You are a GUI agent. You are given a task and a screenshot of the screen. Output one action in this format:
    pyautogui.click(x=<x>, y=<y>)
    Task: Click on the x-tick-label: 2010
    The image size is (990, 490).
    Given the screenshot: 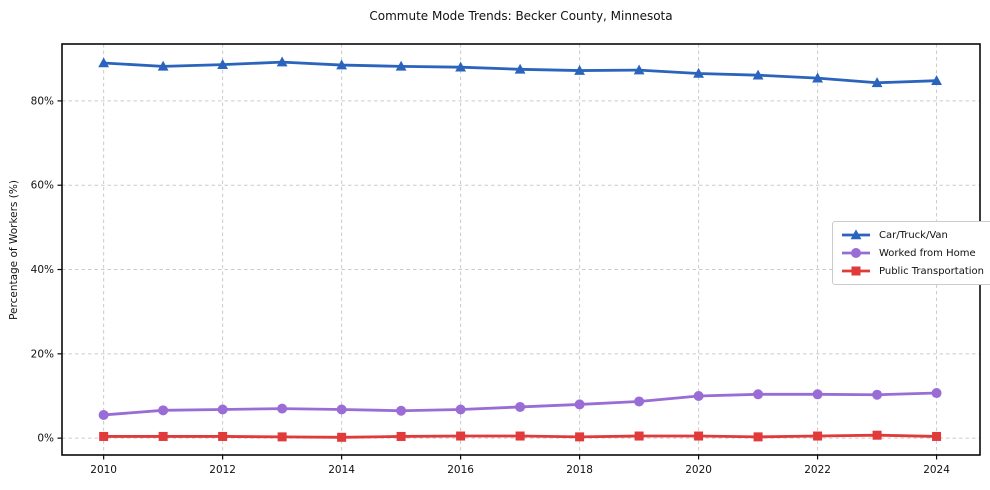 What is the action you would take?
    pyautogui.click(x=103, y=470)
    